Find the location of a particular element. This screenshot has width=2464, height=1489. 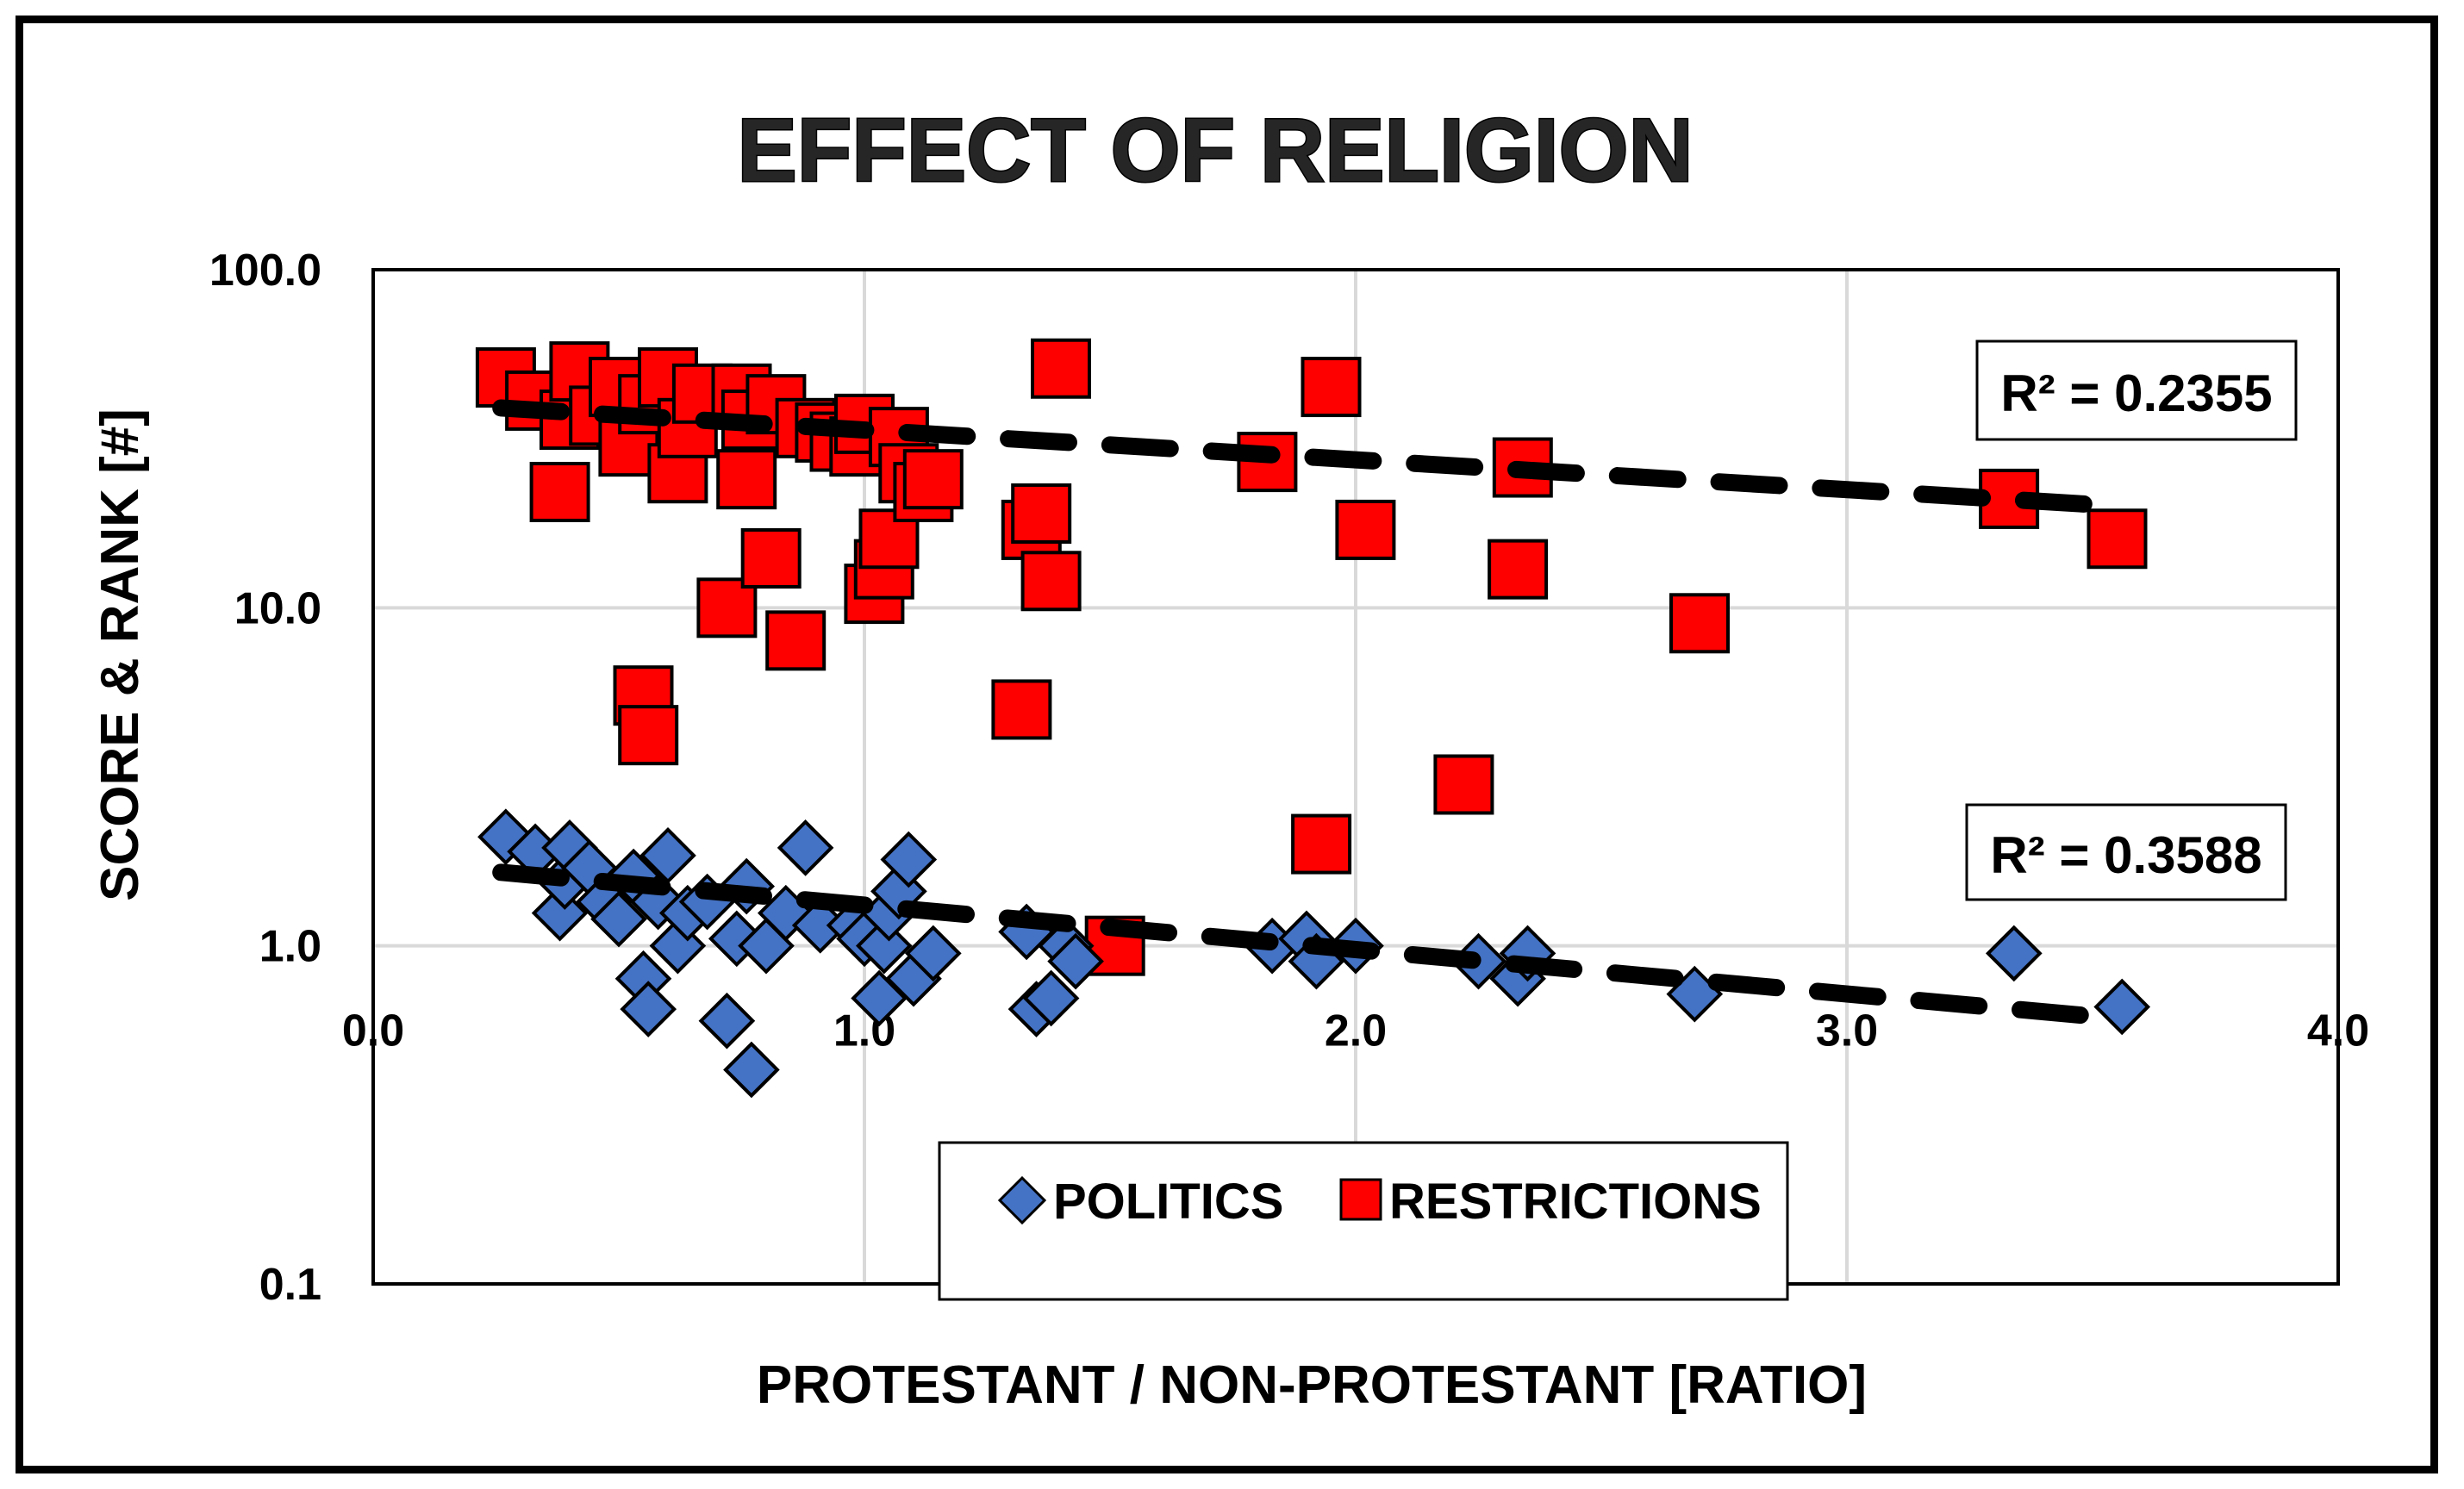

r2-label-restrictions: R² = 0.2355 is located at coordinates (2136, 393).